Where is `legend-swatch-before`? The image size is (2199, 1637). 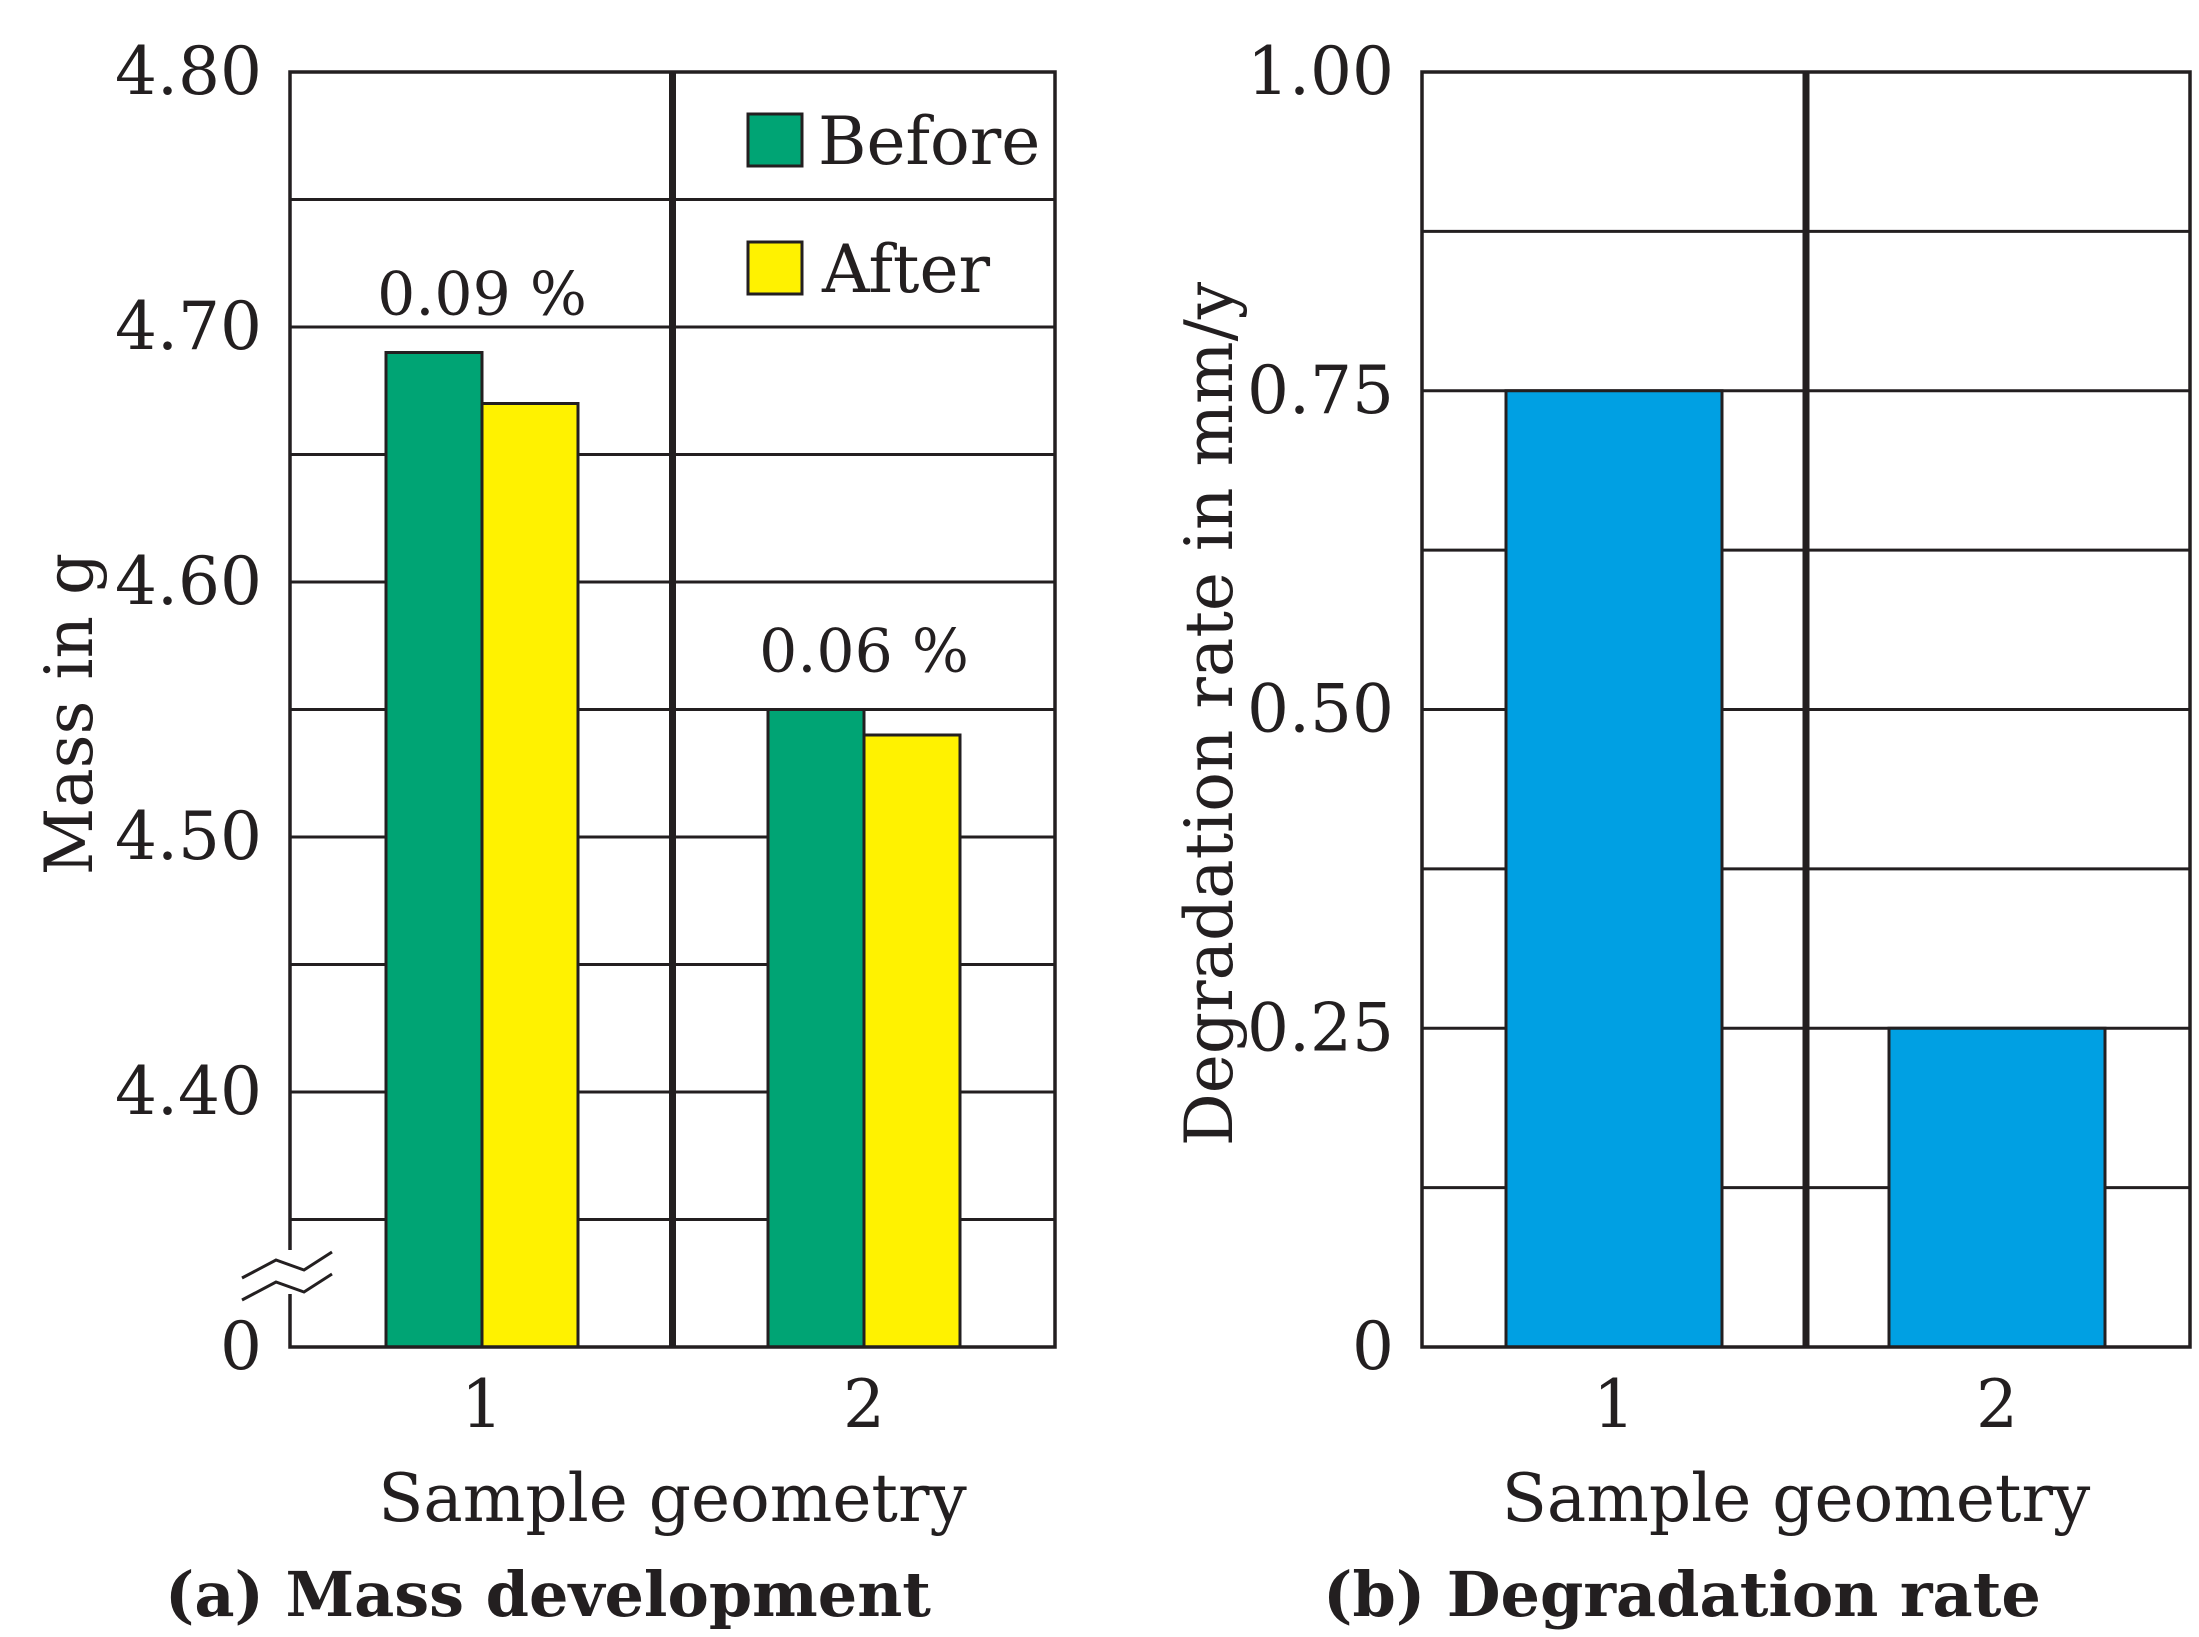 legend-swatch-before is located at coordinates (775, 140).